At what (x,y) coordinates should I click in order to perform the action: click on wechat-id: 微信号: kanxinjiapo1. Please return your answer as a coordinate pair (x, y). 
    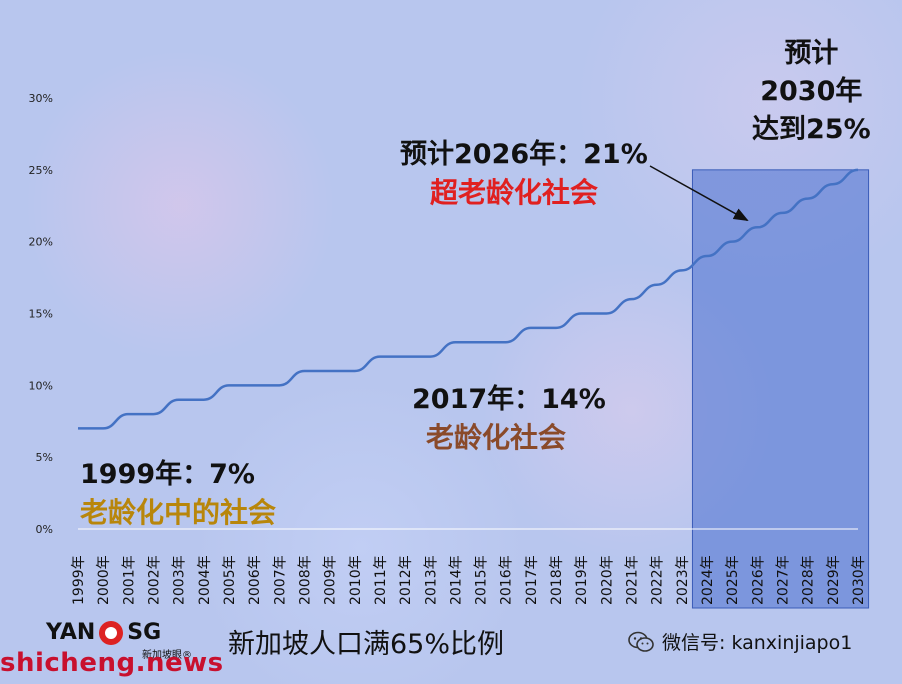
    Looking at the image, I should click on (740, 641).